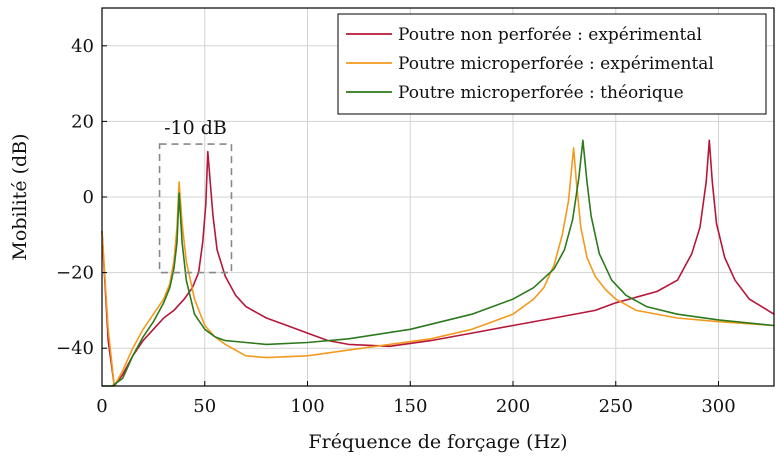 This screenshot has width=776, height=459. Describe the element at coordinates (75, 348) in the screenshot. I see `y-tick-label: −40` at that location.